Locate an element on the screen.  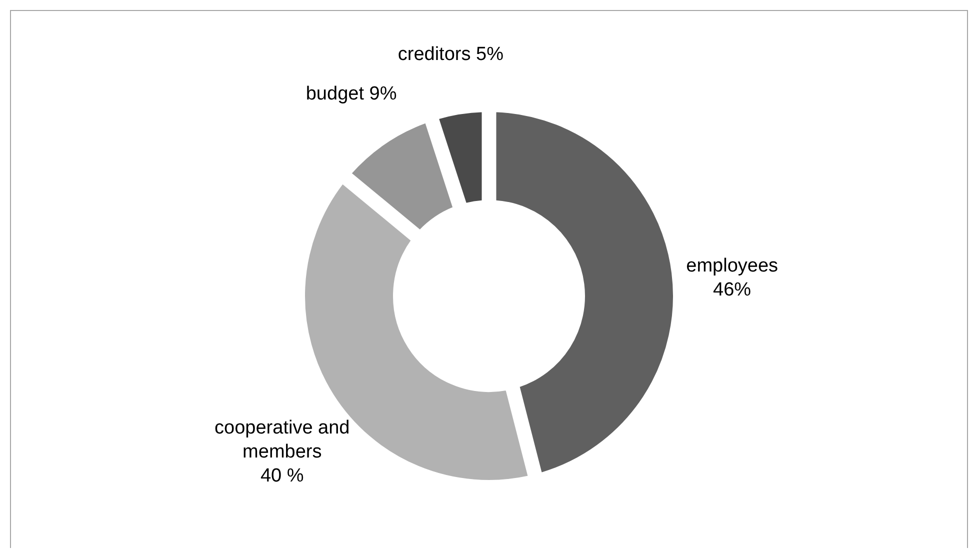
data-label: 40 % is located at coordinates (282, 475).